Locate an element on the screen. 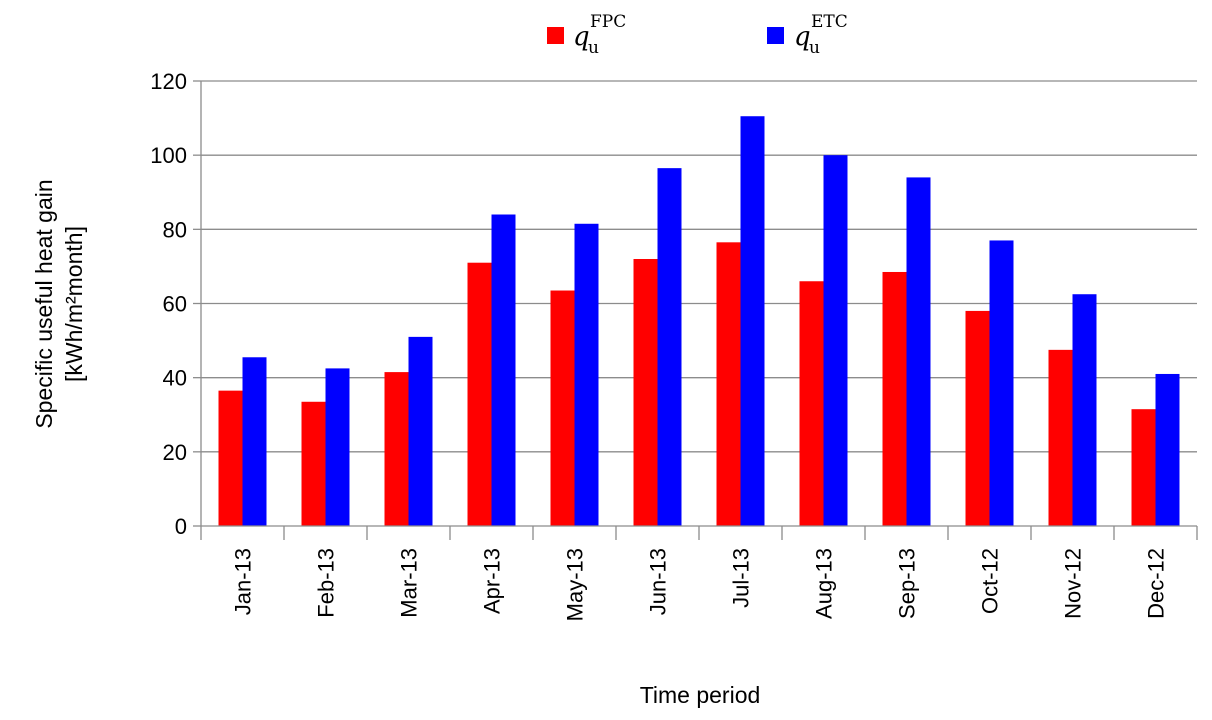  x-tick-label: Nov-12 is located at coordinates (1073, 583).